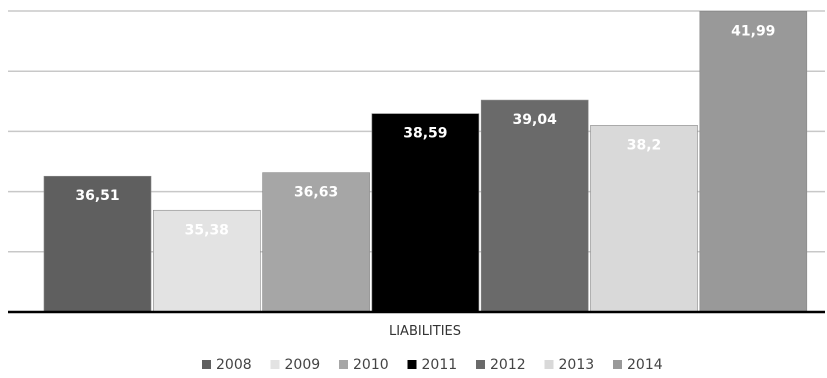 This screenshot has height=378, width=827. I want to click on legend-swatch-2008, so click(206, 364).